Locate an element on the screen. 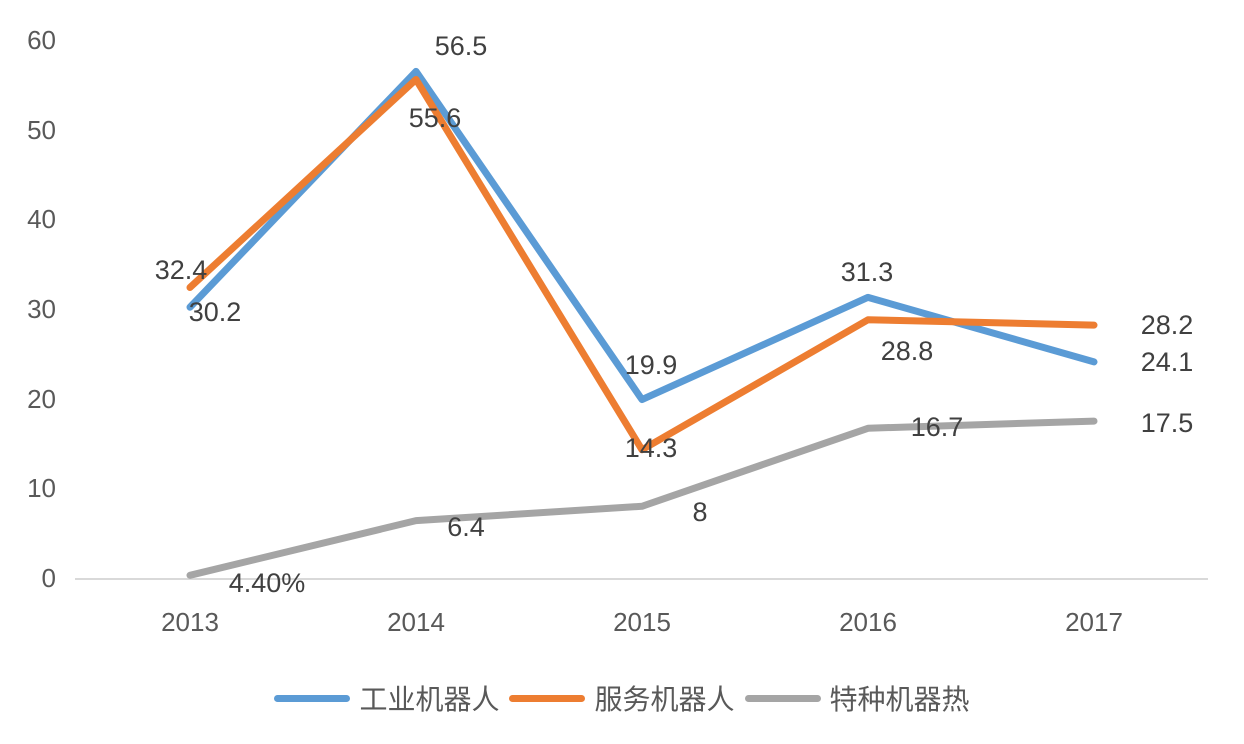 The height and width of the screenshot is (744, 1244). y-axis-tick-label: 10 is located at coordinates (41, 488).